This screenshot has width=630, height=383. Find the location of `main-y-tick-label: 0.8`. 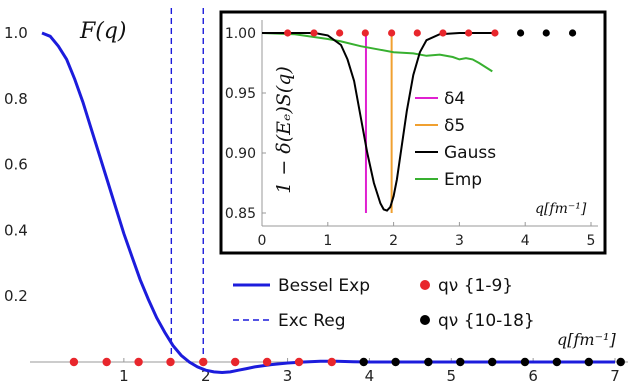

main-y-tick-label: 0.8 is located at coordinates (16, 99).